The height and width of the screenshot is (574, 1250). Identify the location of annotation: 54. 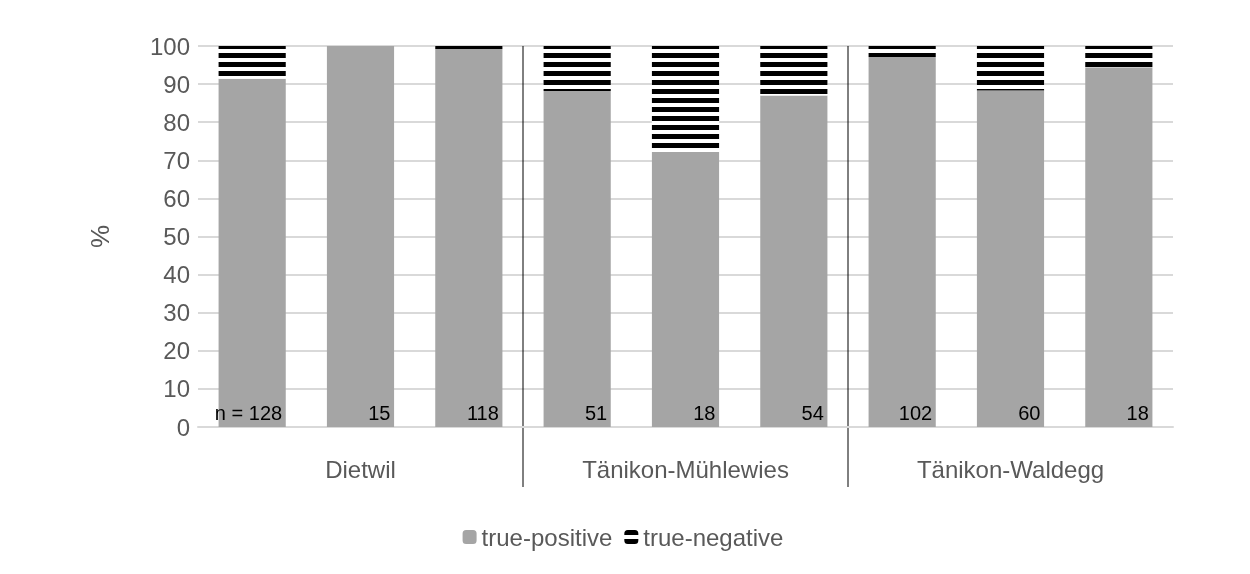
(812, 413).